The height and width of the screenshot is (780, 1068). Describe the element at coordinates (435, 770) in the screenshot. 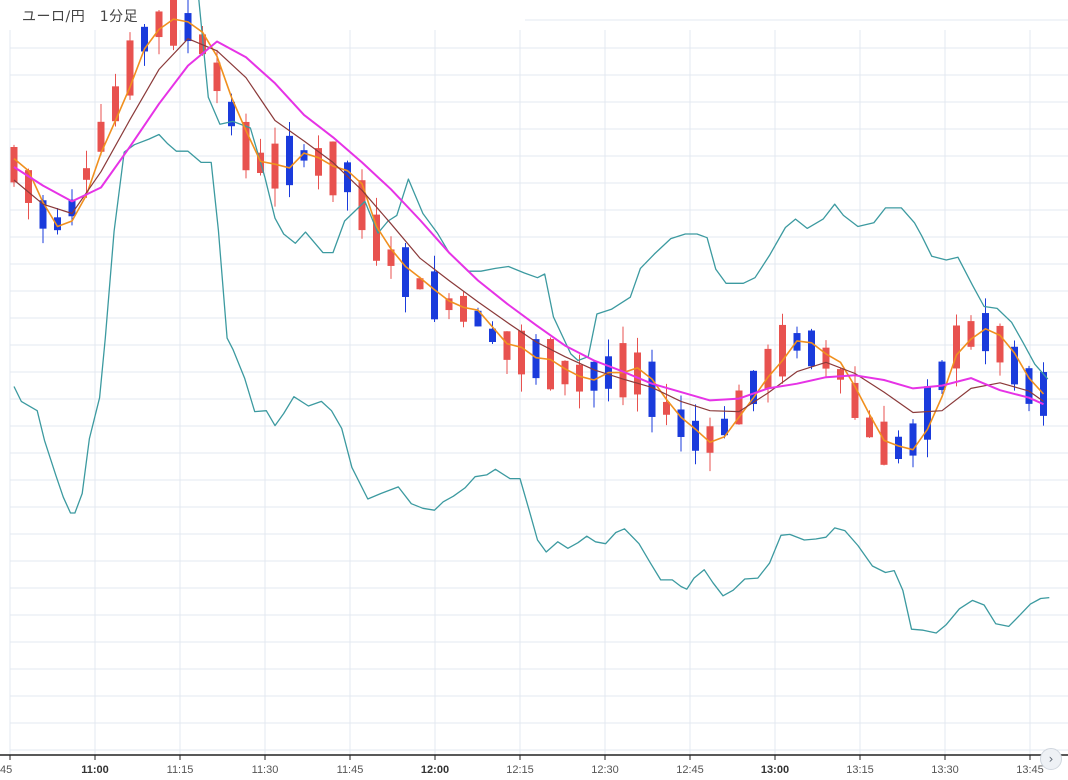

I see `x-tick-label: 12:00` at that location.